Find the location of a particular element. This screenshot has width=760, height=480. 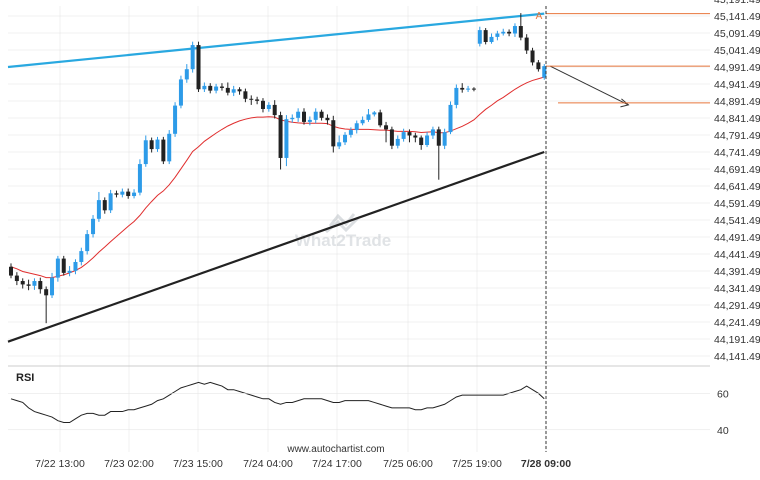

levels is located at coordinates (628, 58).